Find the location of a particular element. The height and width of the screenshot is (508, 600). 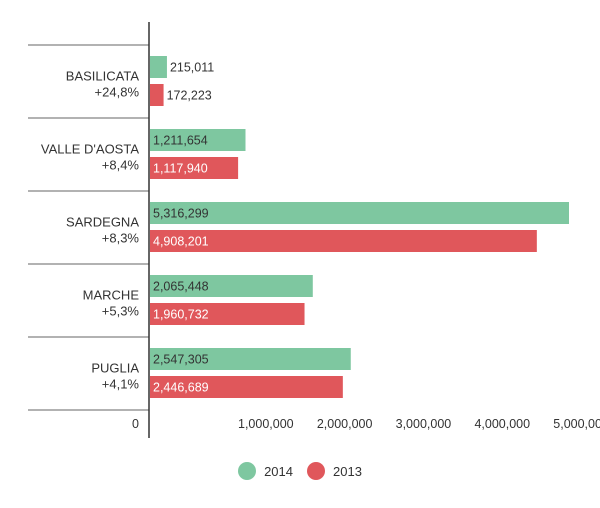

bar-2014-valle-d-aosta is located at coordinates (198, 140).